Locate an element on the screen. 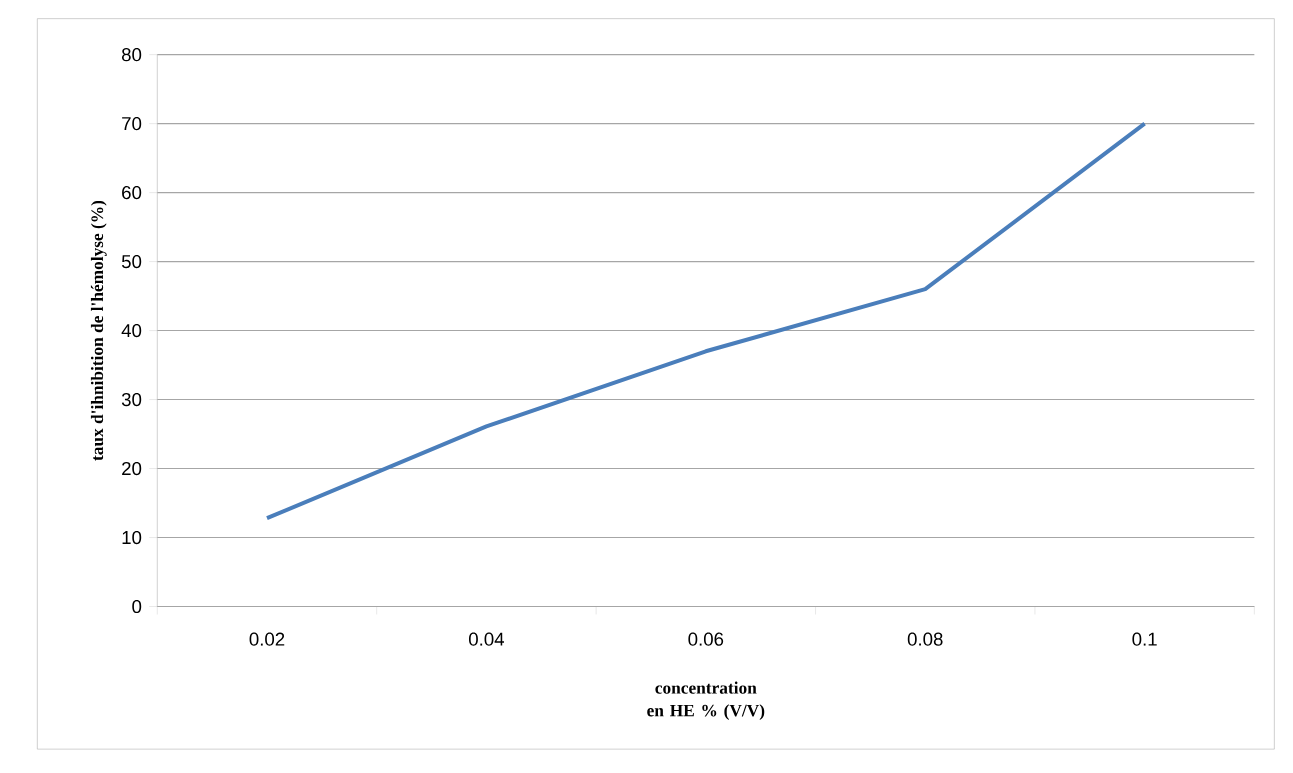 This screenshot has height=773, width=1293. y-tick-label: 40 is located at coordinates (131, 330).